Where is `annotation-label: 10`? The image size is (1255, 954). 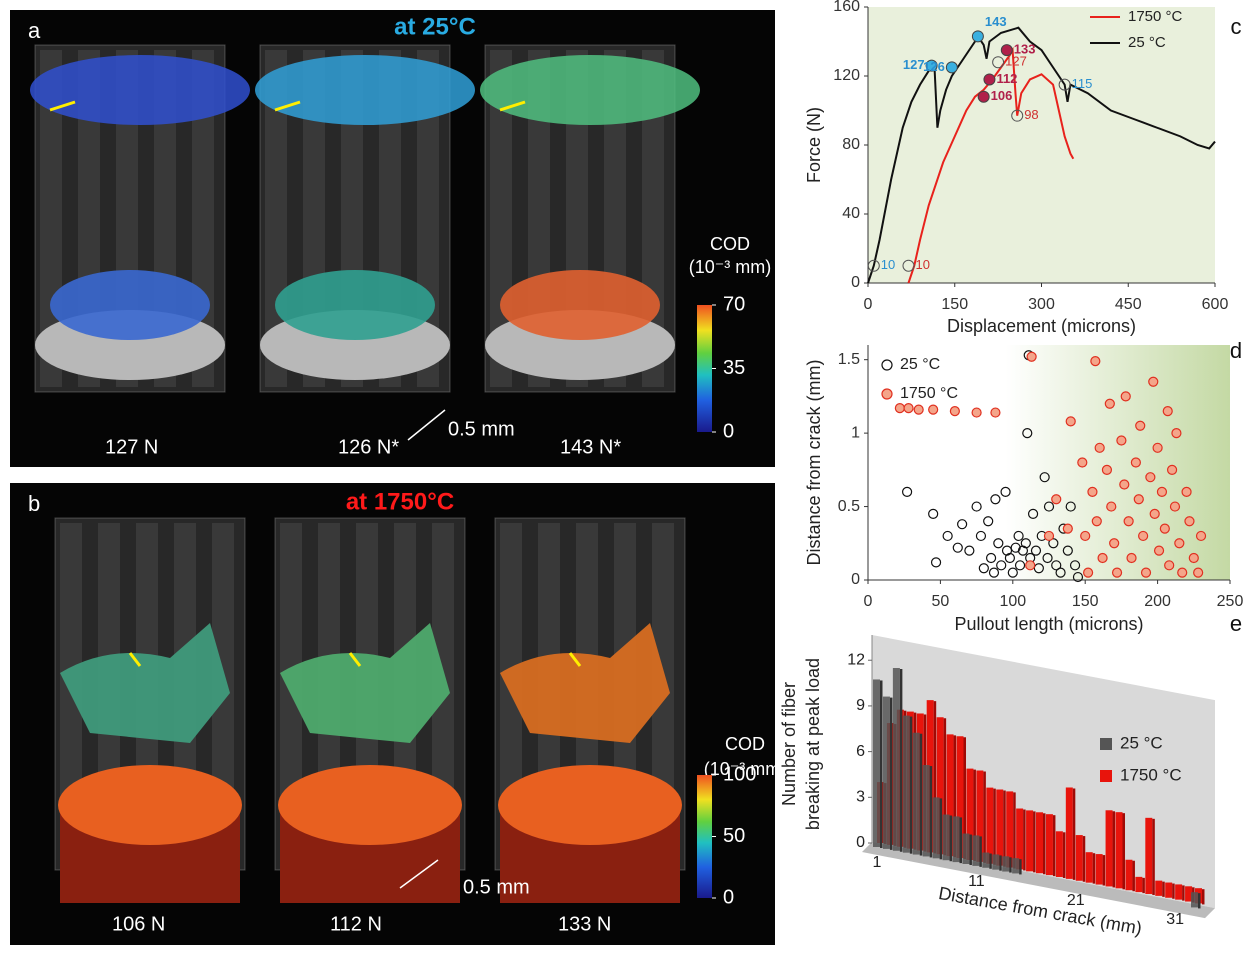
annotation-label: 10 is located at coordinates (888, 264).